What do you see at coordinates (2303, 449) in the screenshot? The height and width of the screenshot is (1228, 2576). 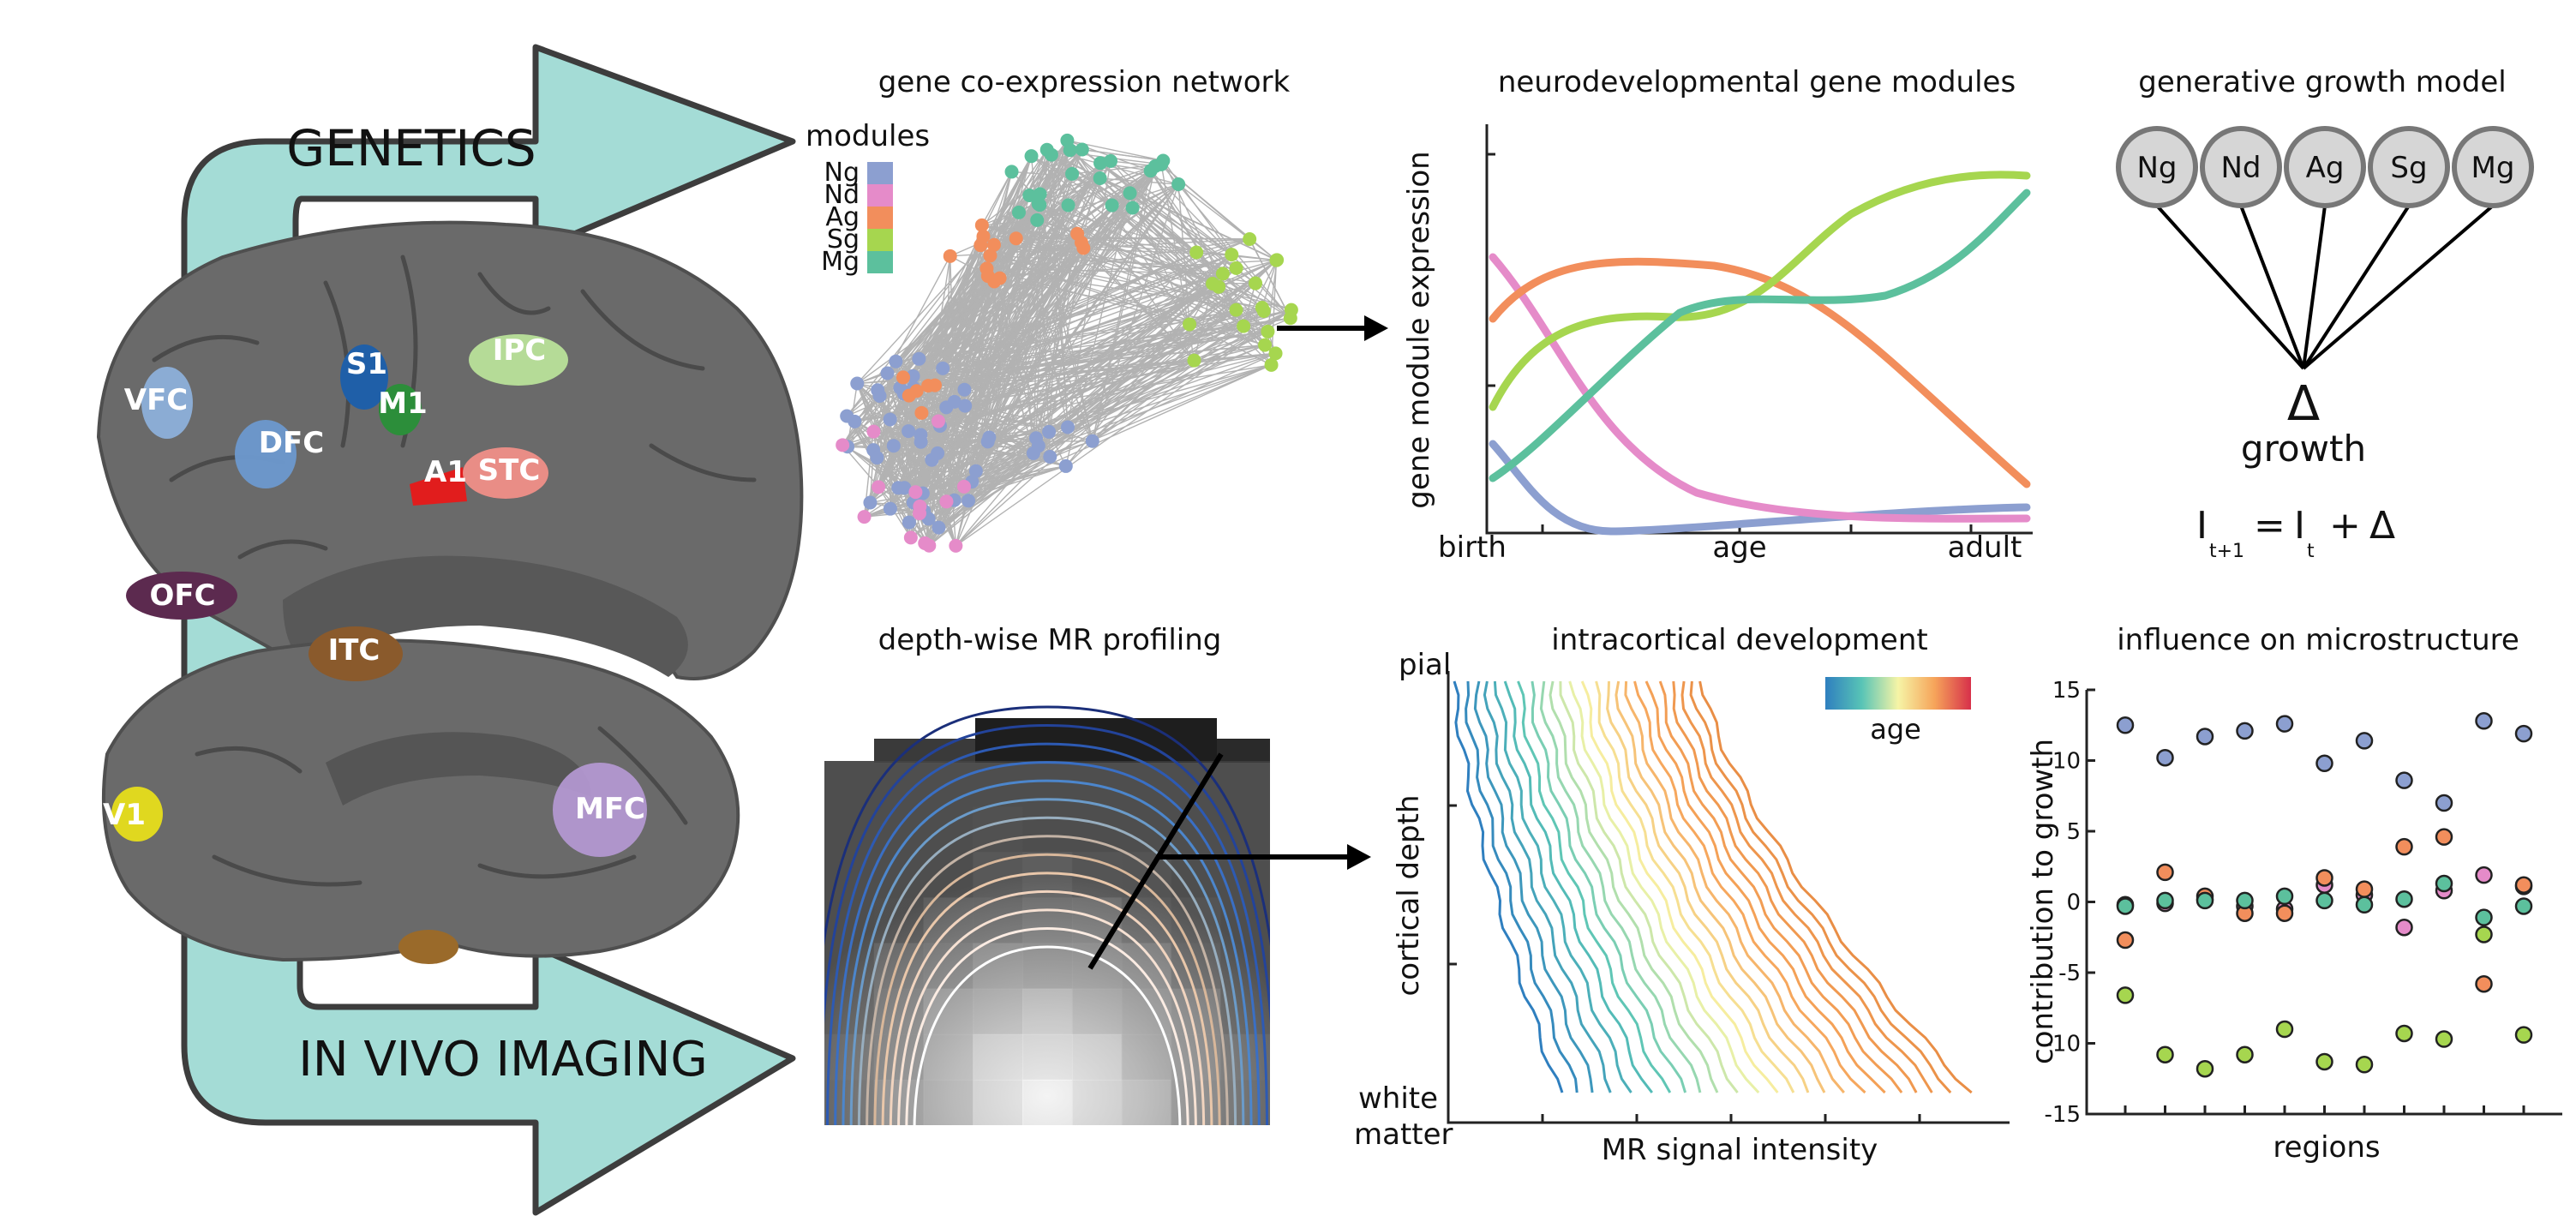 I see `delta-growth-label: growth` at bounding box center [2303, 449].